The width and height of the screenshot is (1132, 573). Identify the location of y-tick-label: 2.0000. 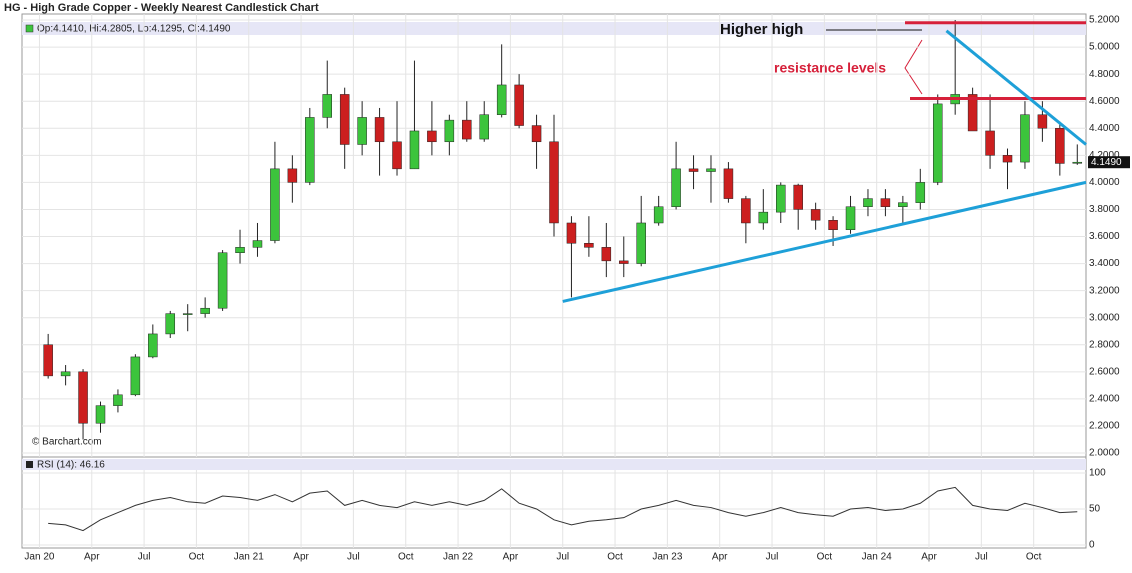
(1104, 453).